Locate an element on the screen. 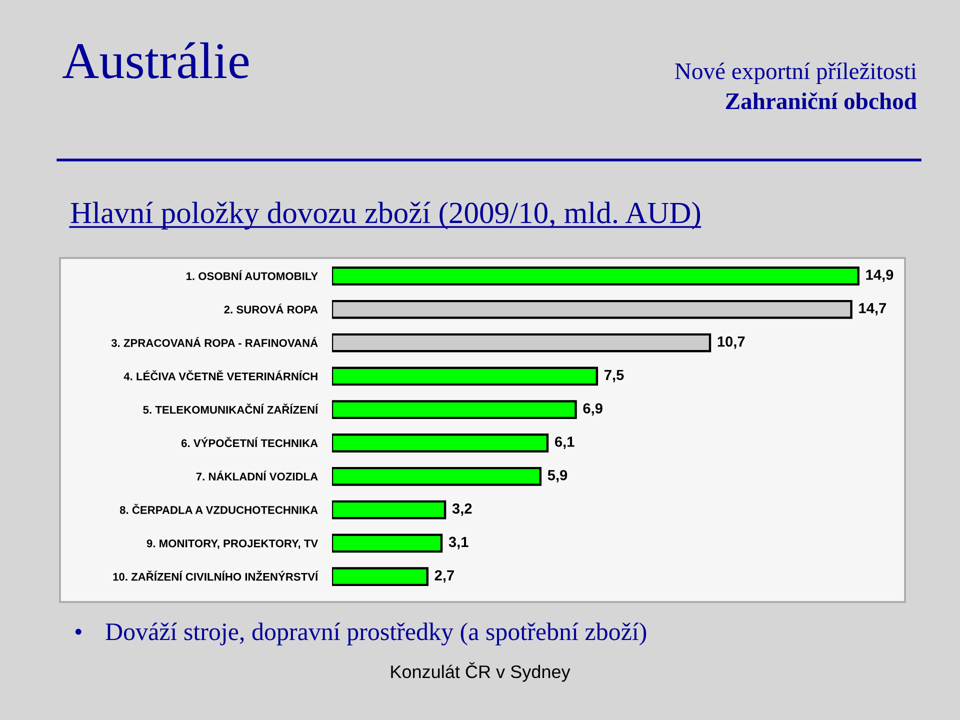  y-tick-label: 8. ČERPADLA A VZDUCHOTECHNIKA is located at coordinates (219, 509).